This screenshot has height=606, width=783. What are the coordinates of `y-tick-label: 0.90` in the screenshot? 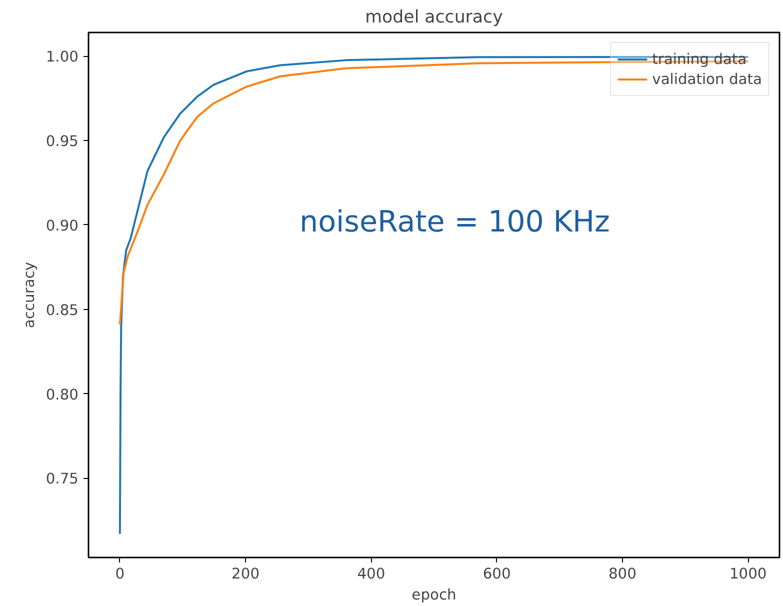 It's located at (62, 225).